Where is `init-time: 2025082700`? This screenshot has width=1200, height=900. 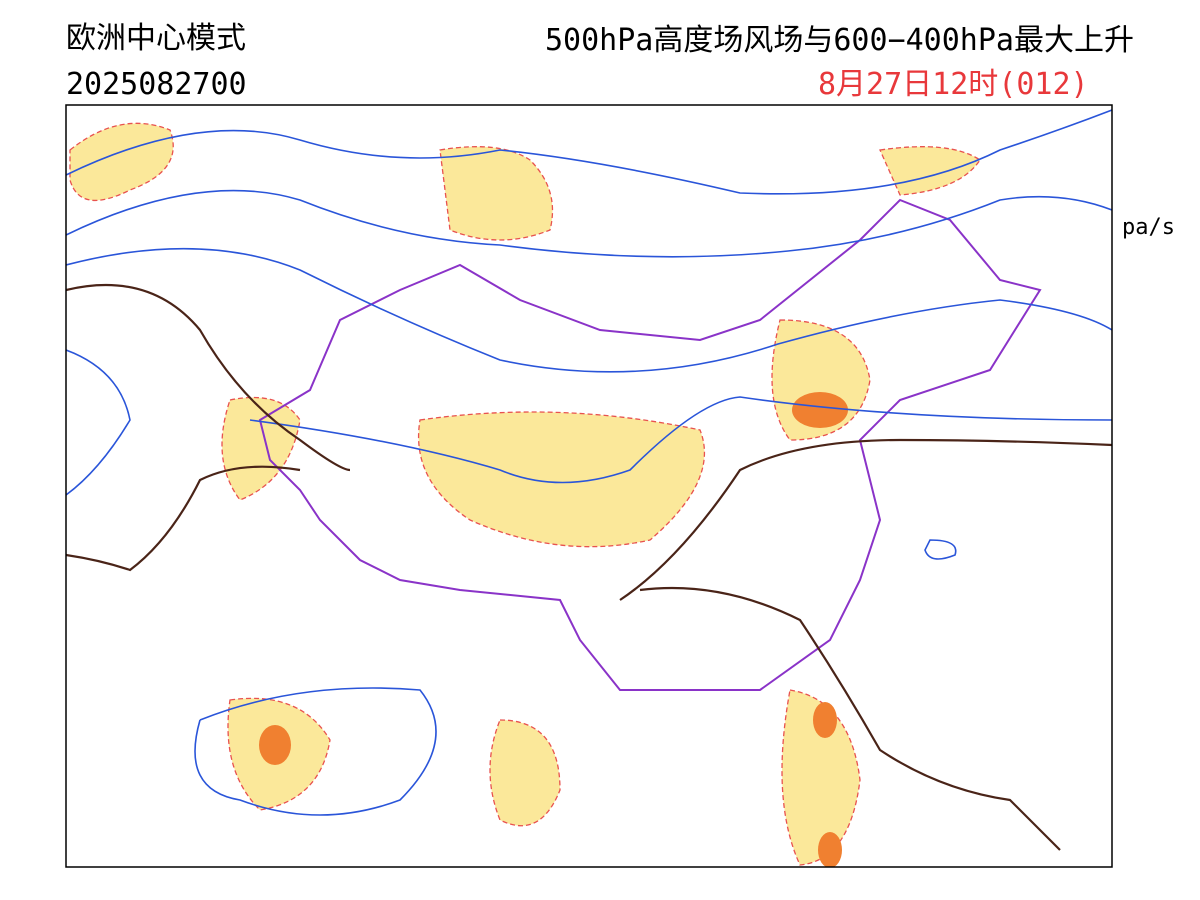
init-time: 2025082700 is located at coordinates (156, 84).